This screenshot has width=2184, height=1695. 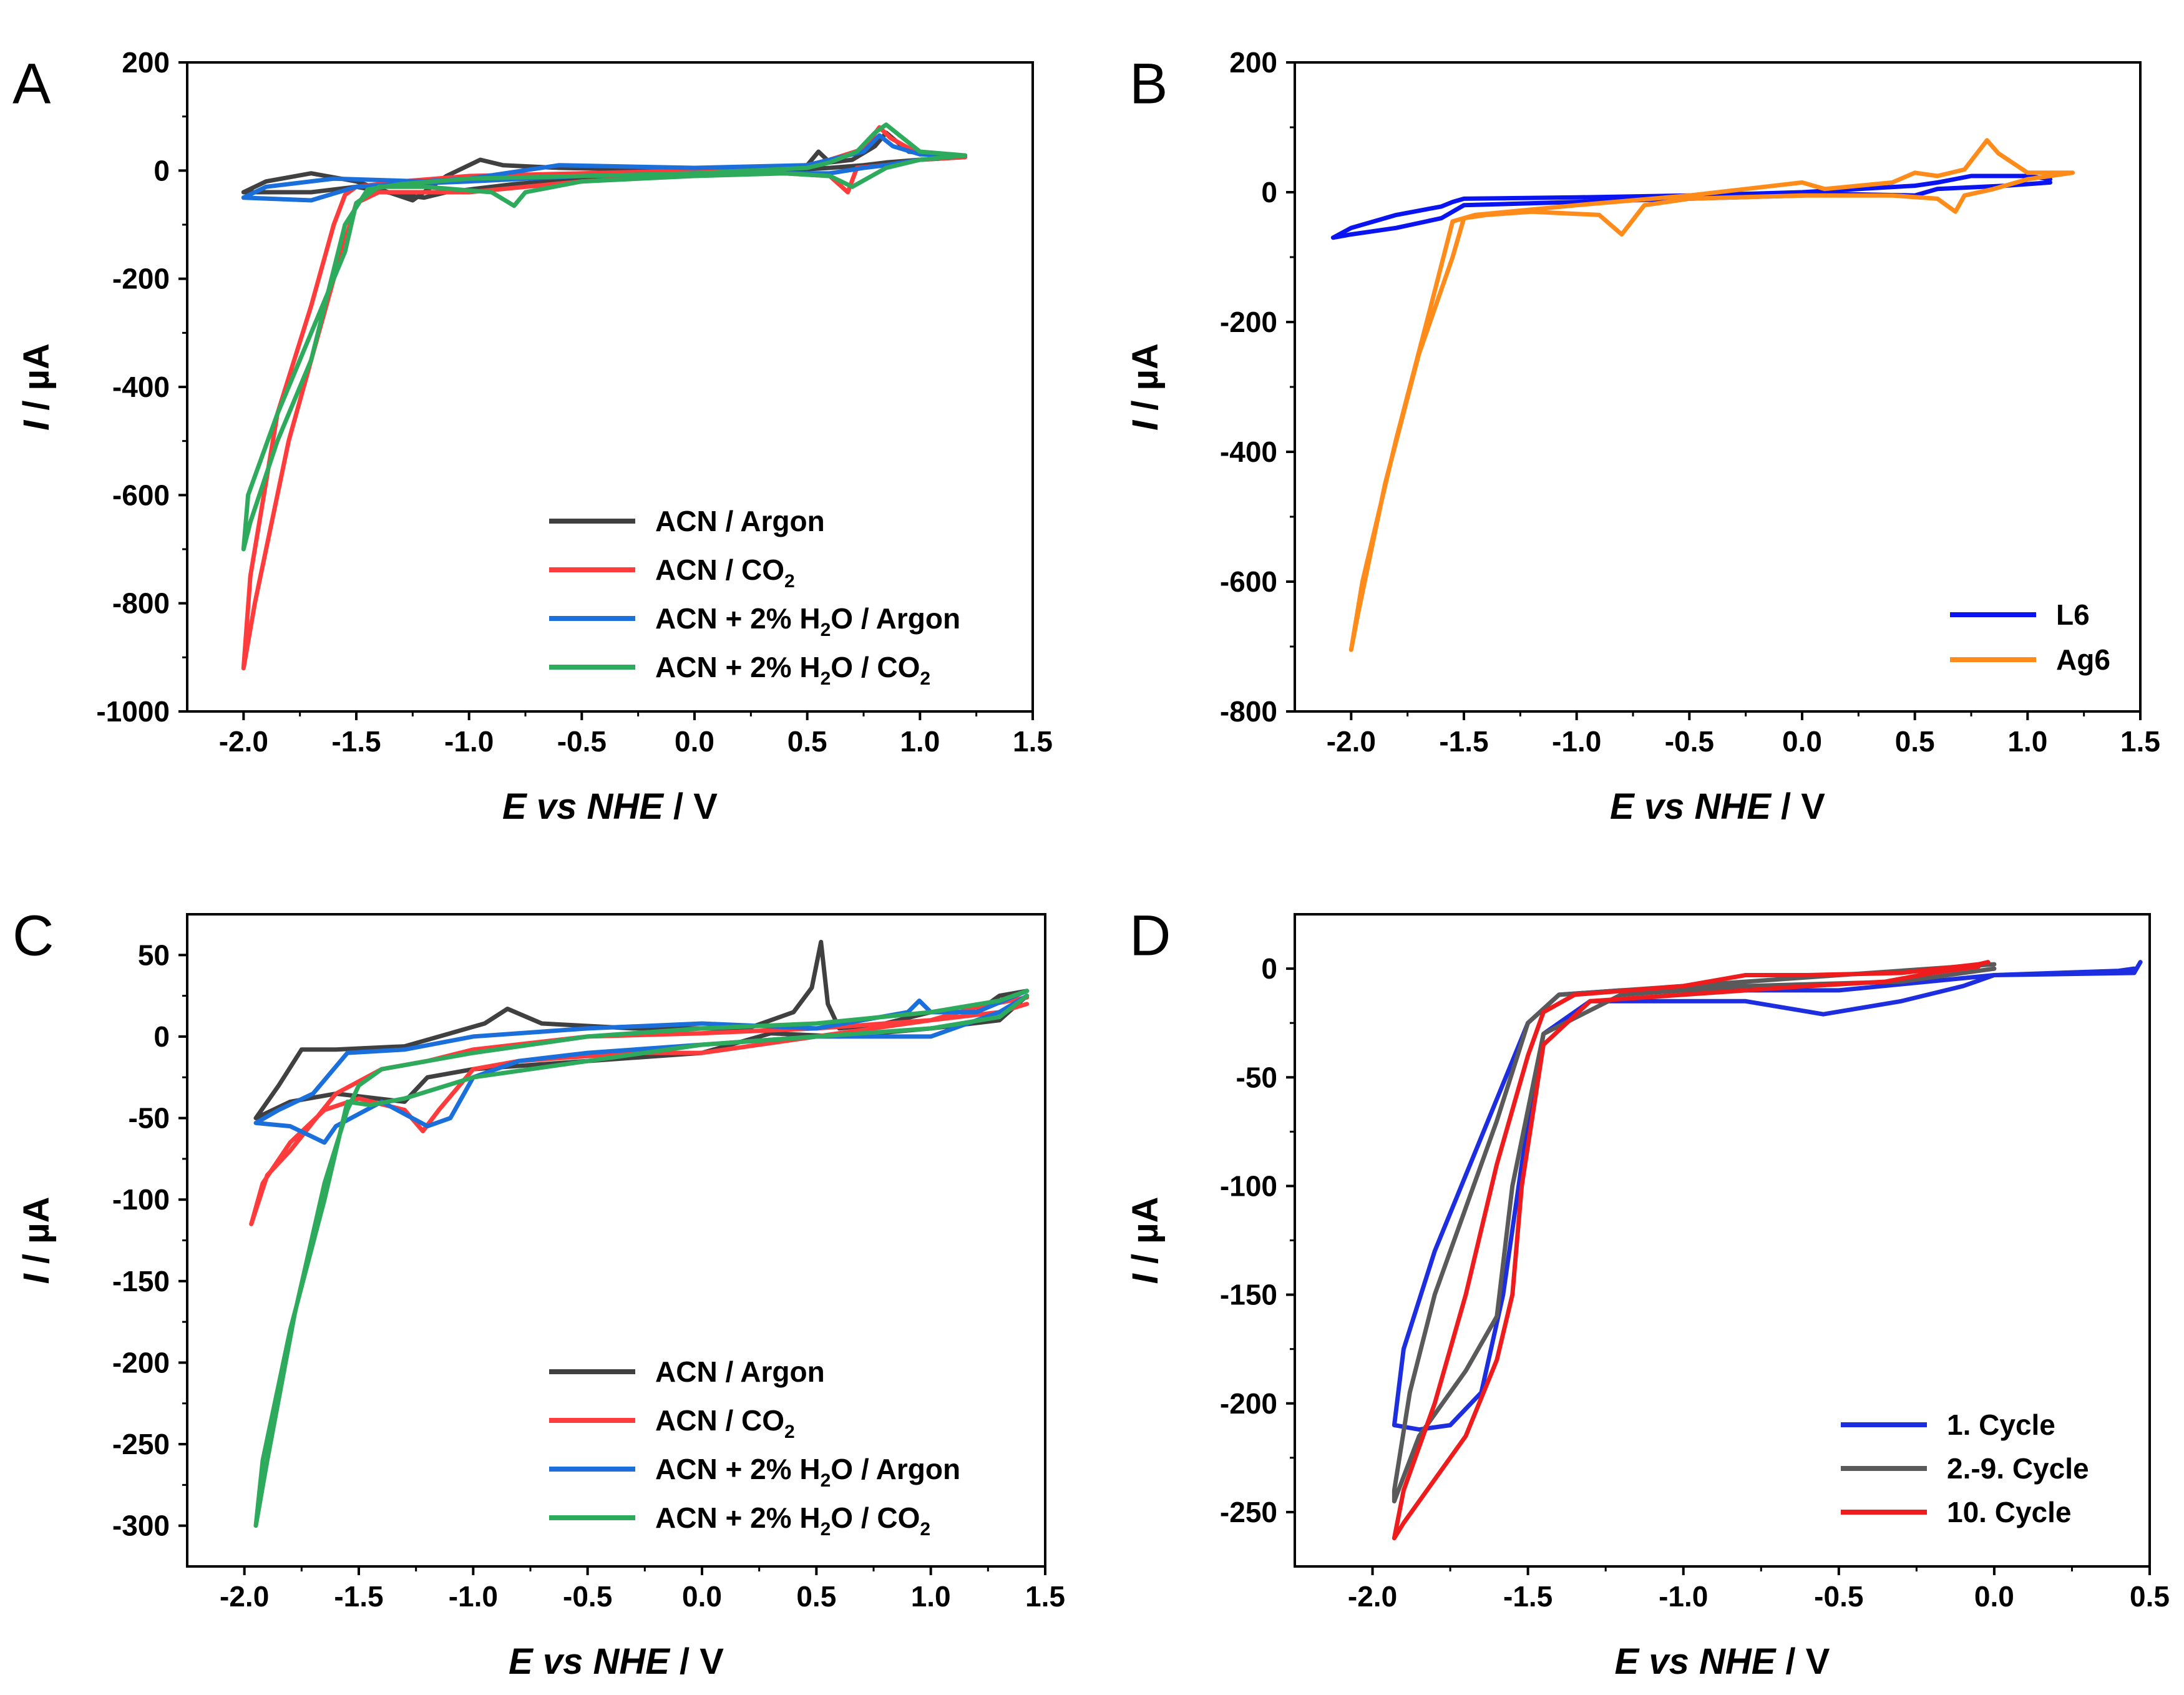 I want to click on y-tick-label: -600, so click(x=141, y=495).